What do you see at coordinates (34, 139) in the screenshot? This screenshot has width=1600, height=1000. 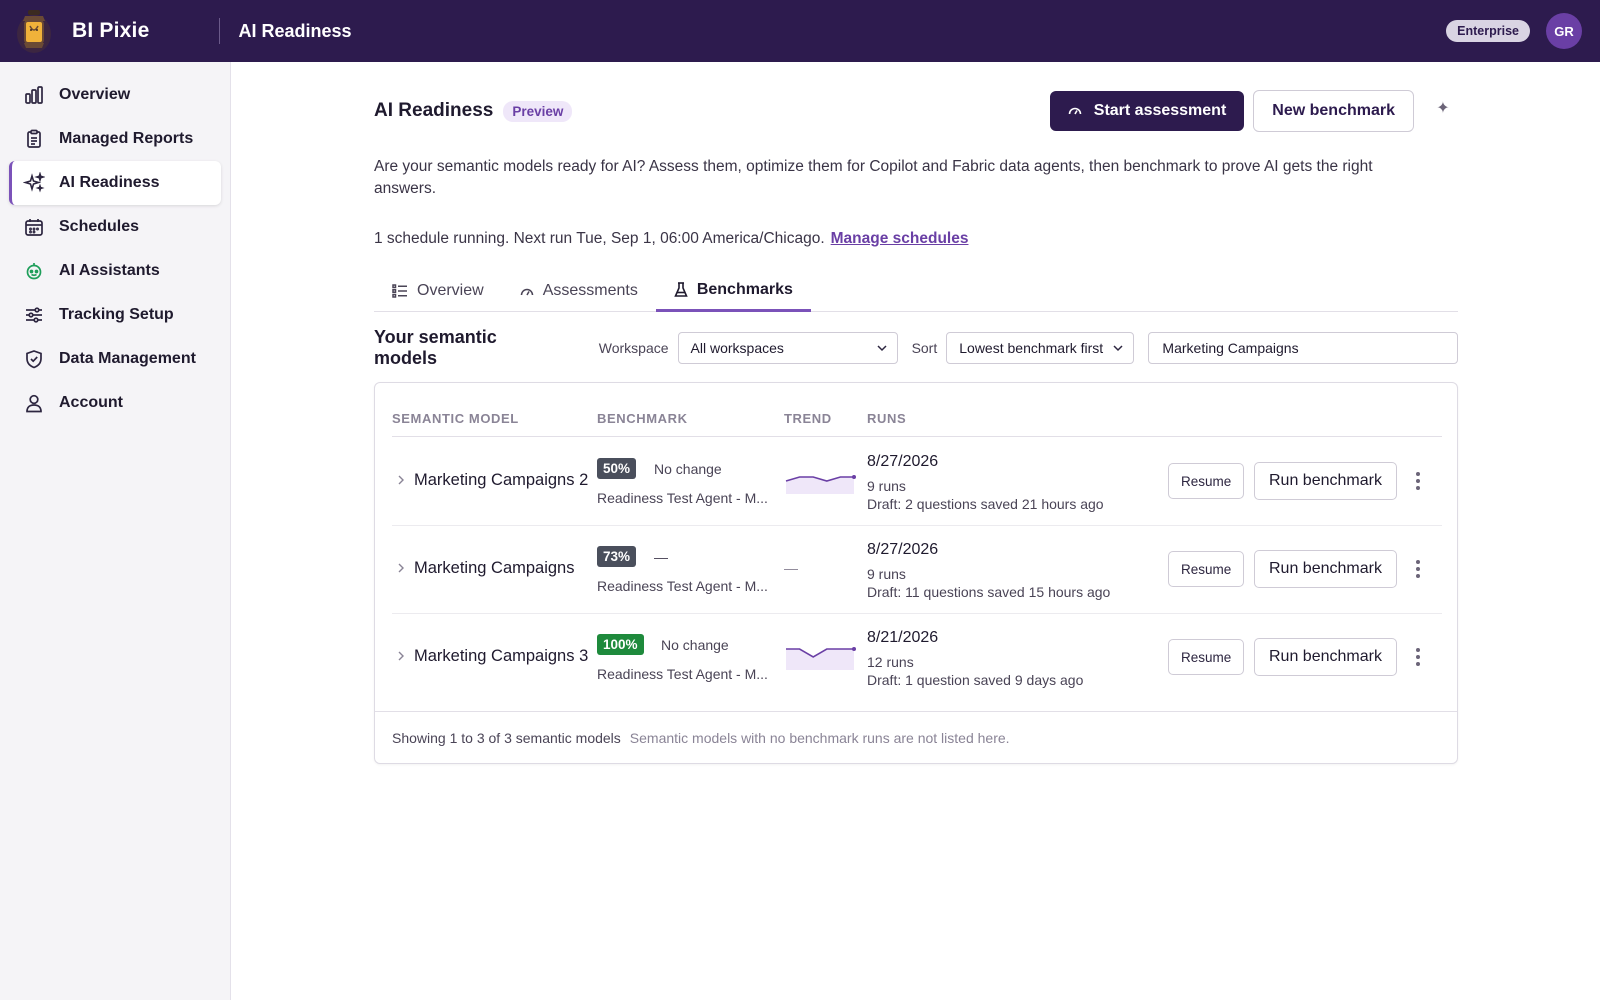 I see `report-icon` at bounding box center [34, 139].